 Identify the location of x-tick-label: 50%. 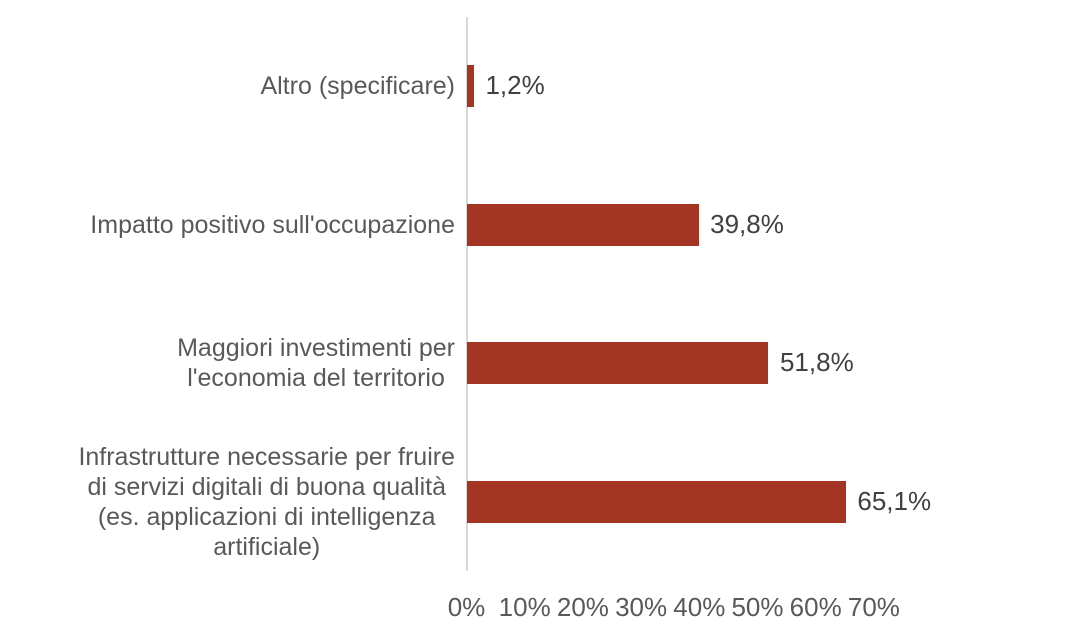
(757, 607).